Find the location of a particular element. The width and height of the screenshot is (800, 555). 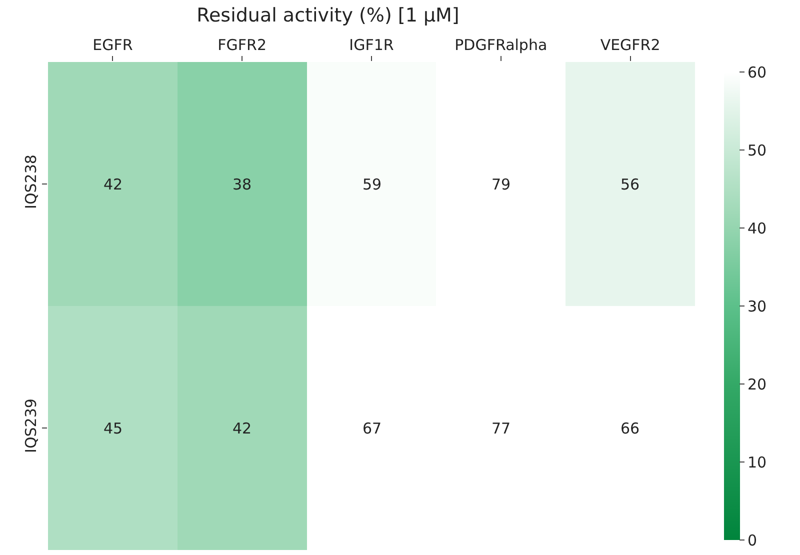

color-bar-label: 30 is located at coordinates (757, 306).